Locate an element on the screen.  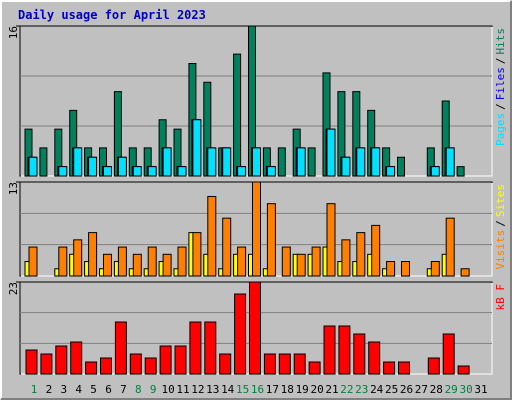
x-tick-label: 21 is located at coordinates (331, 389).